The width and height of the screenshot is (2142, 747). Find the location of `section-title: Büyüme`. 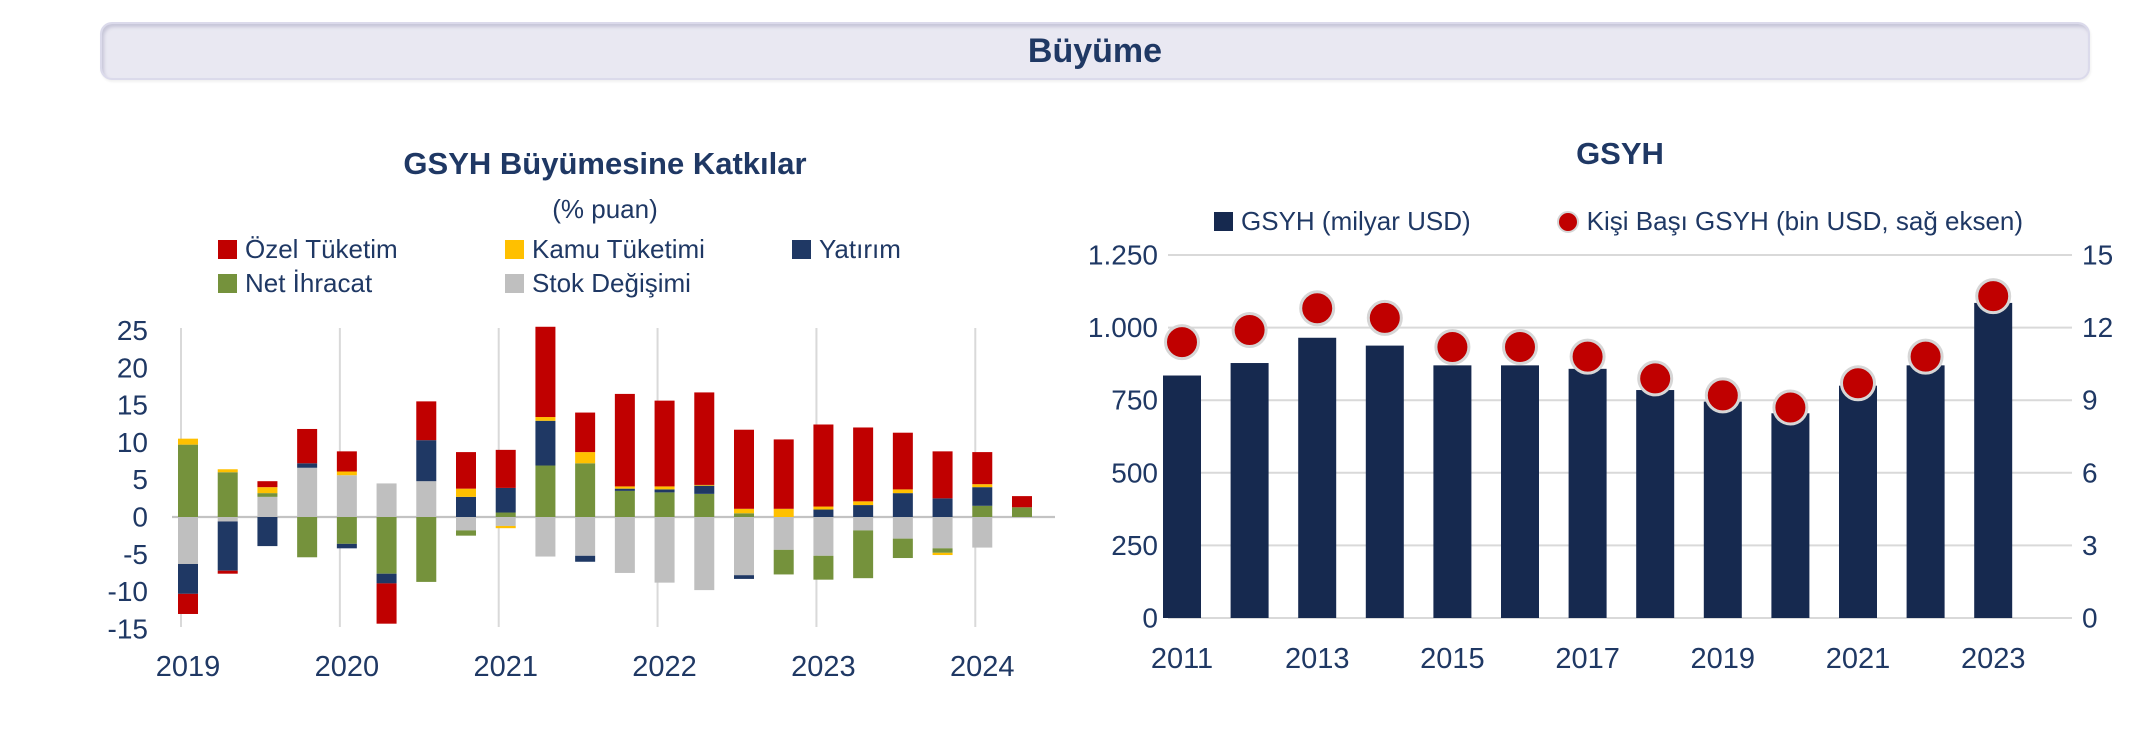

section-title: Büyüme is located at coordinates (1095, 50).